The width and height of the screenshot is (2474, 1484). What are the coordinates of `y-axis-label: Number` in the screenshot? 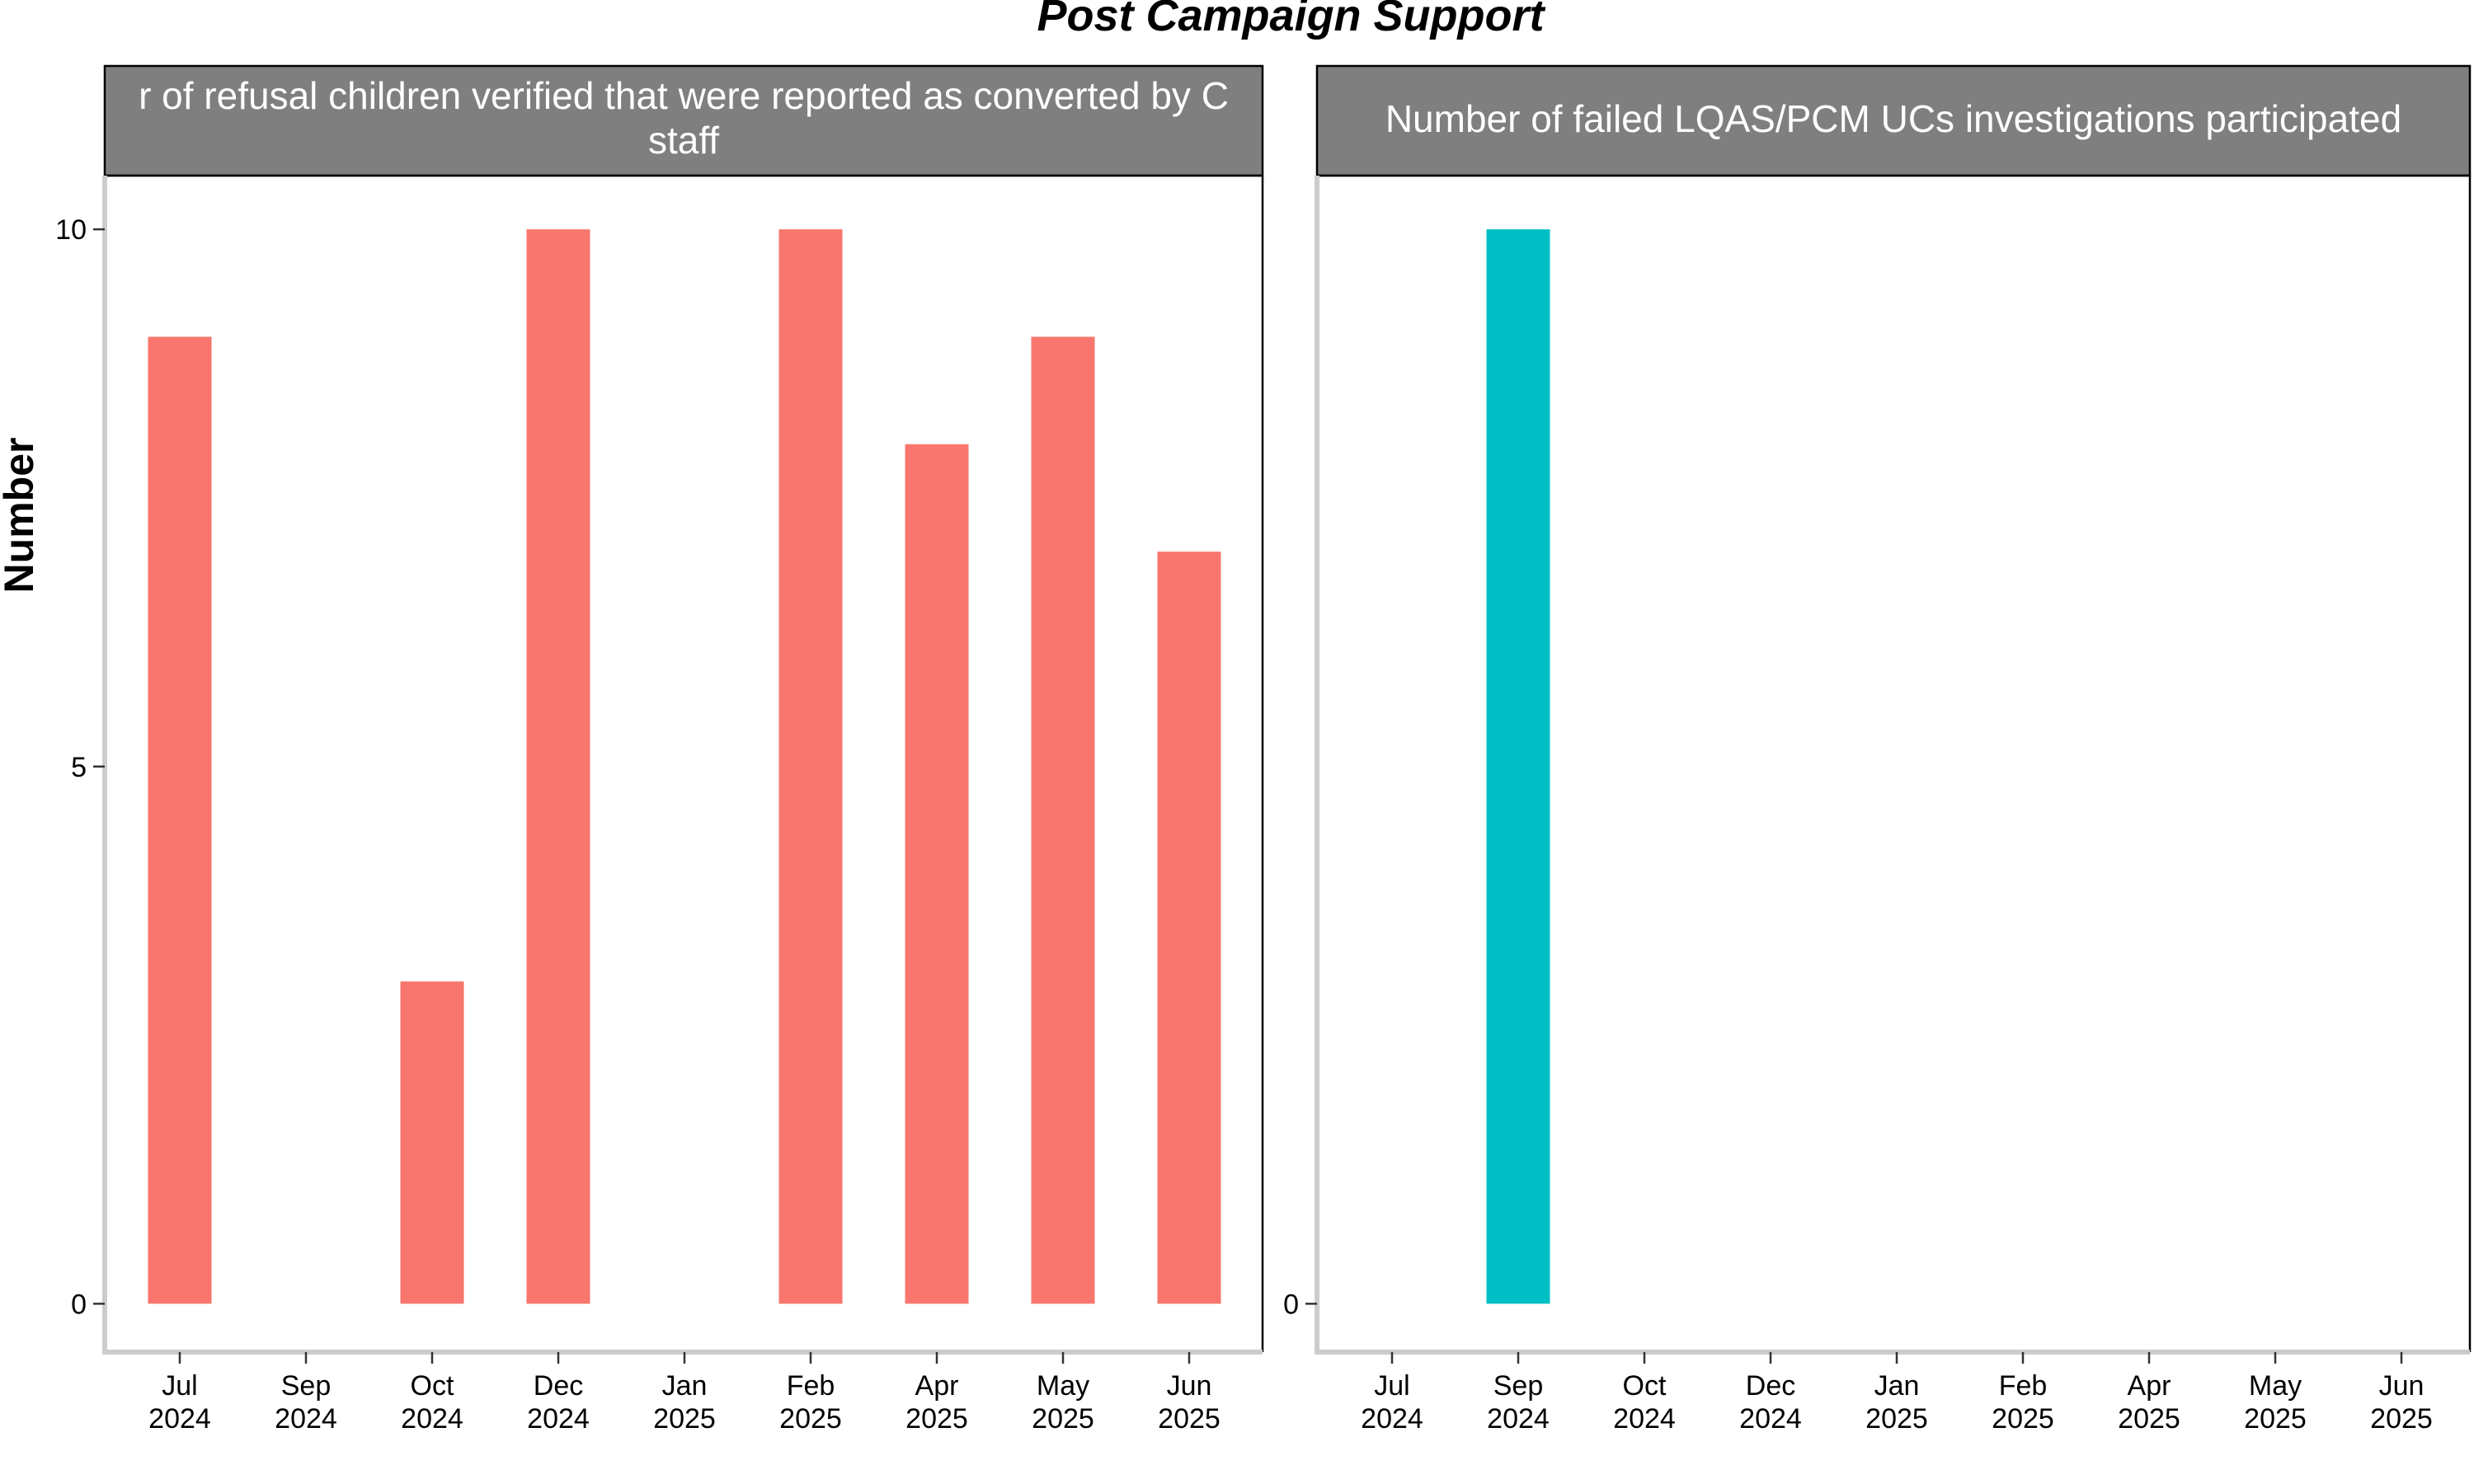 It's located at (21, 516).